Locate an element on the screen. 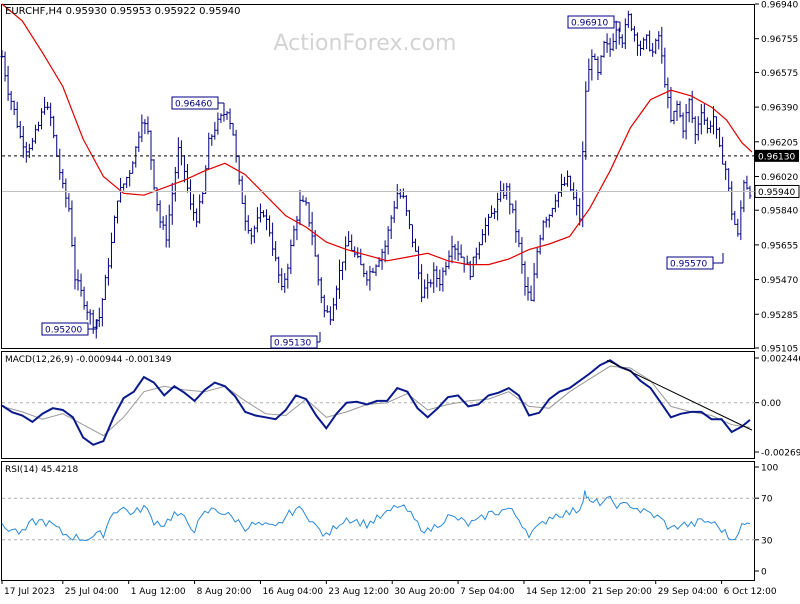 The width and height of the screenshot is (800, 604). time-tick-label: 25 Jul 04:00 is located at coordinates (92, 592).